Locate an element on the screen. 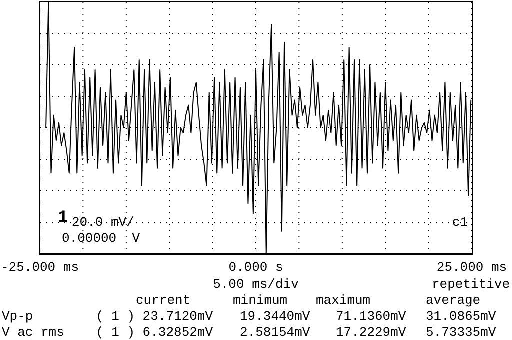  annotation: 0.00000 V is located at coordinates (101, 238).